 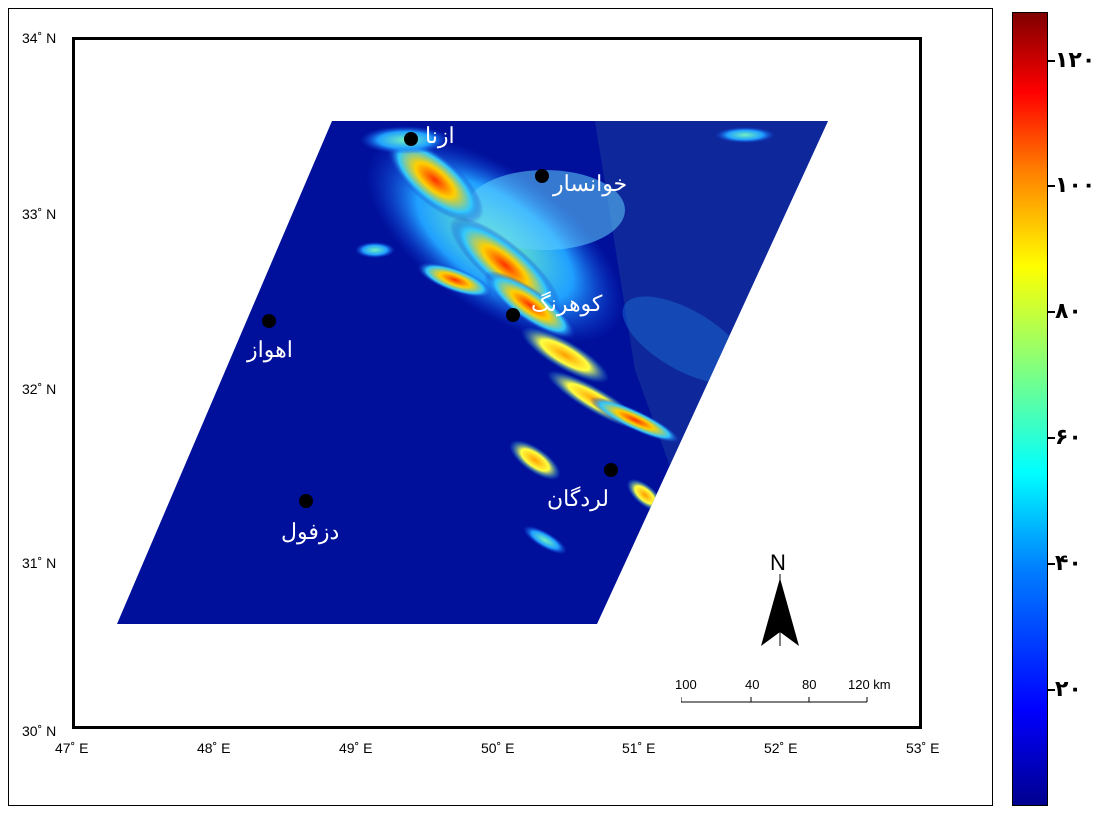 I want to click on city-label-lordegan: لردگان, so click(x=578, y=499).